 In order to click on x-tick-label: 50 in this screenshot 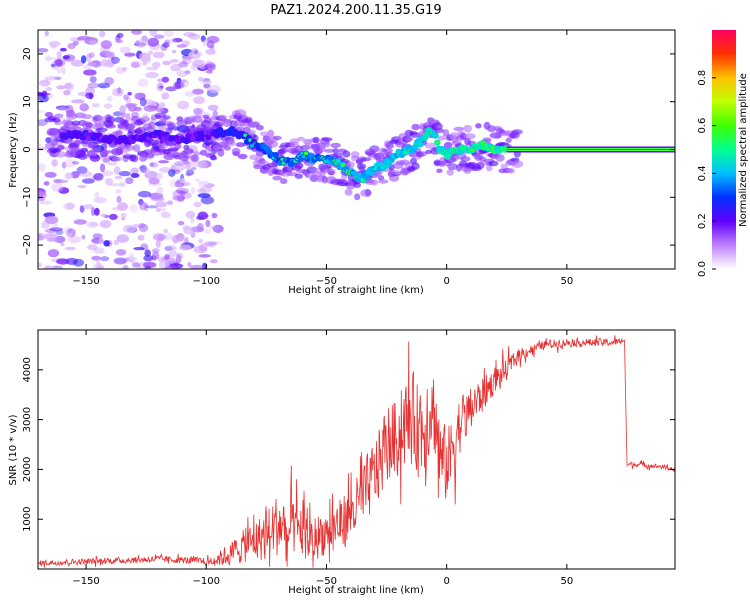, I will do `click(566, 281)`.